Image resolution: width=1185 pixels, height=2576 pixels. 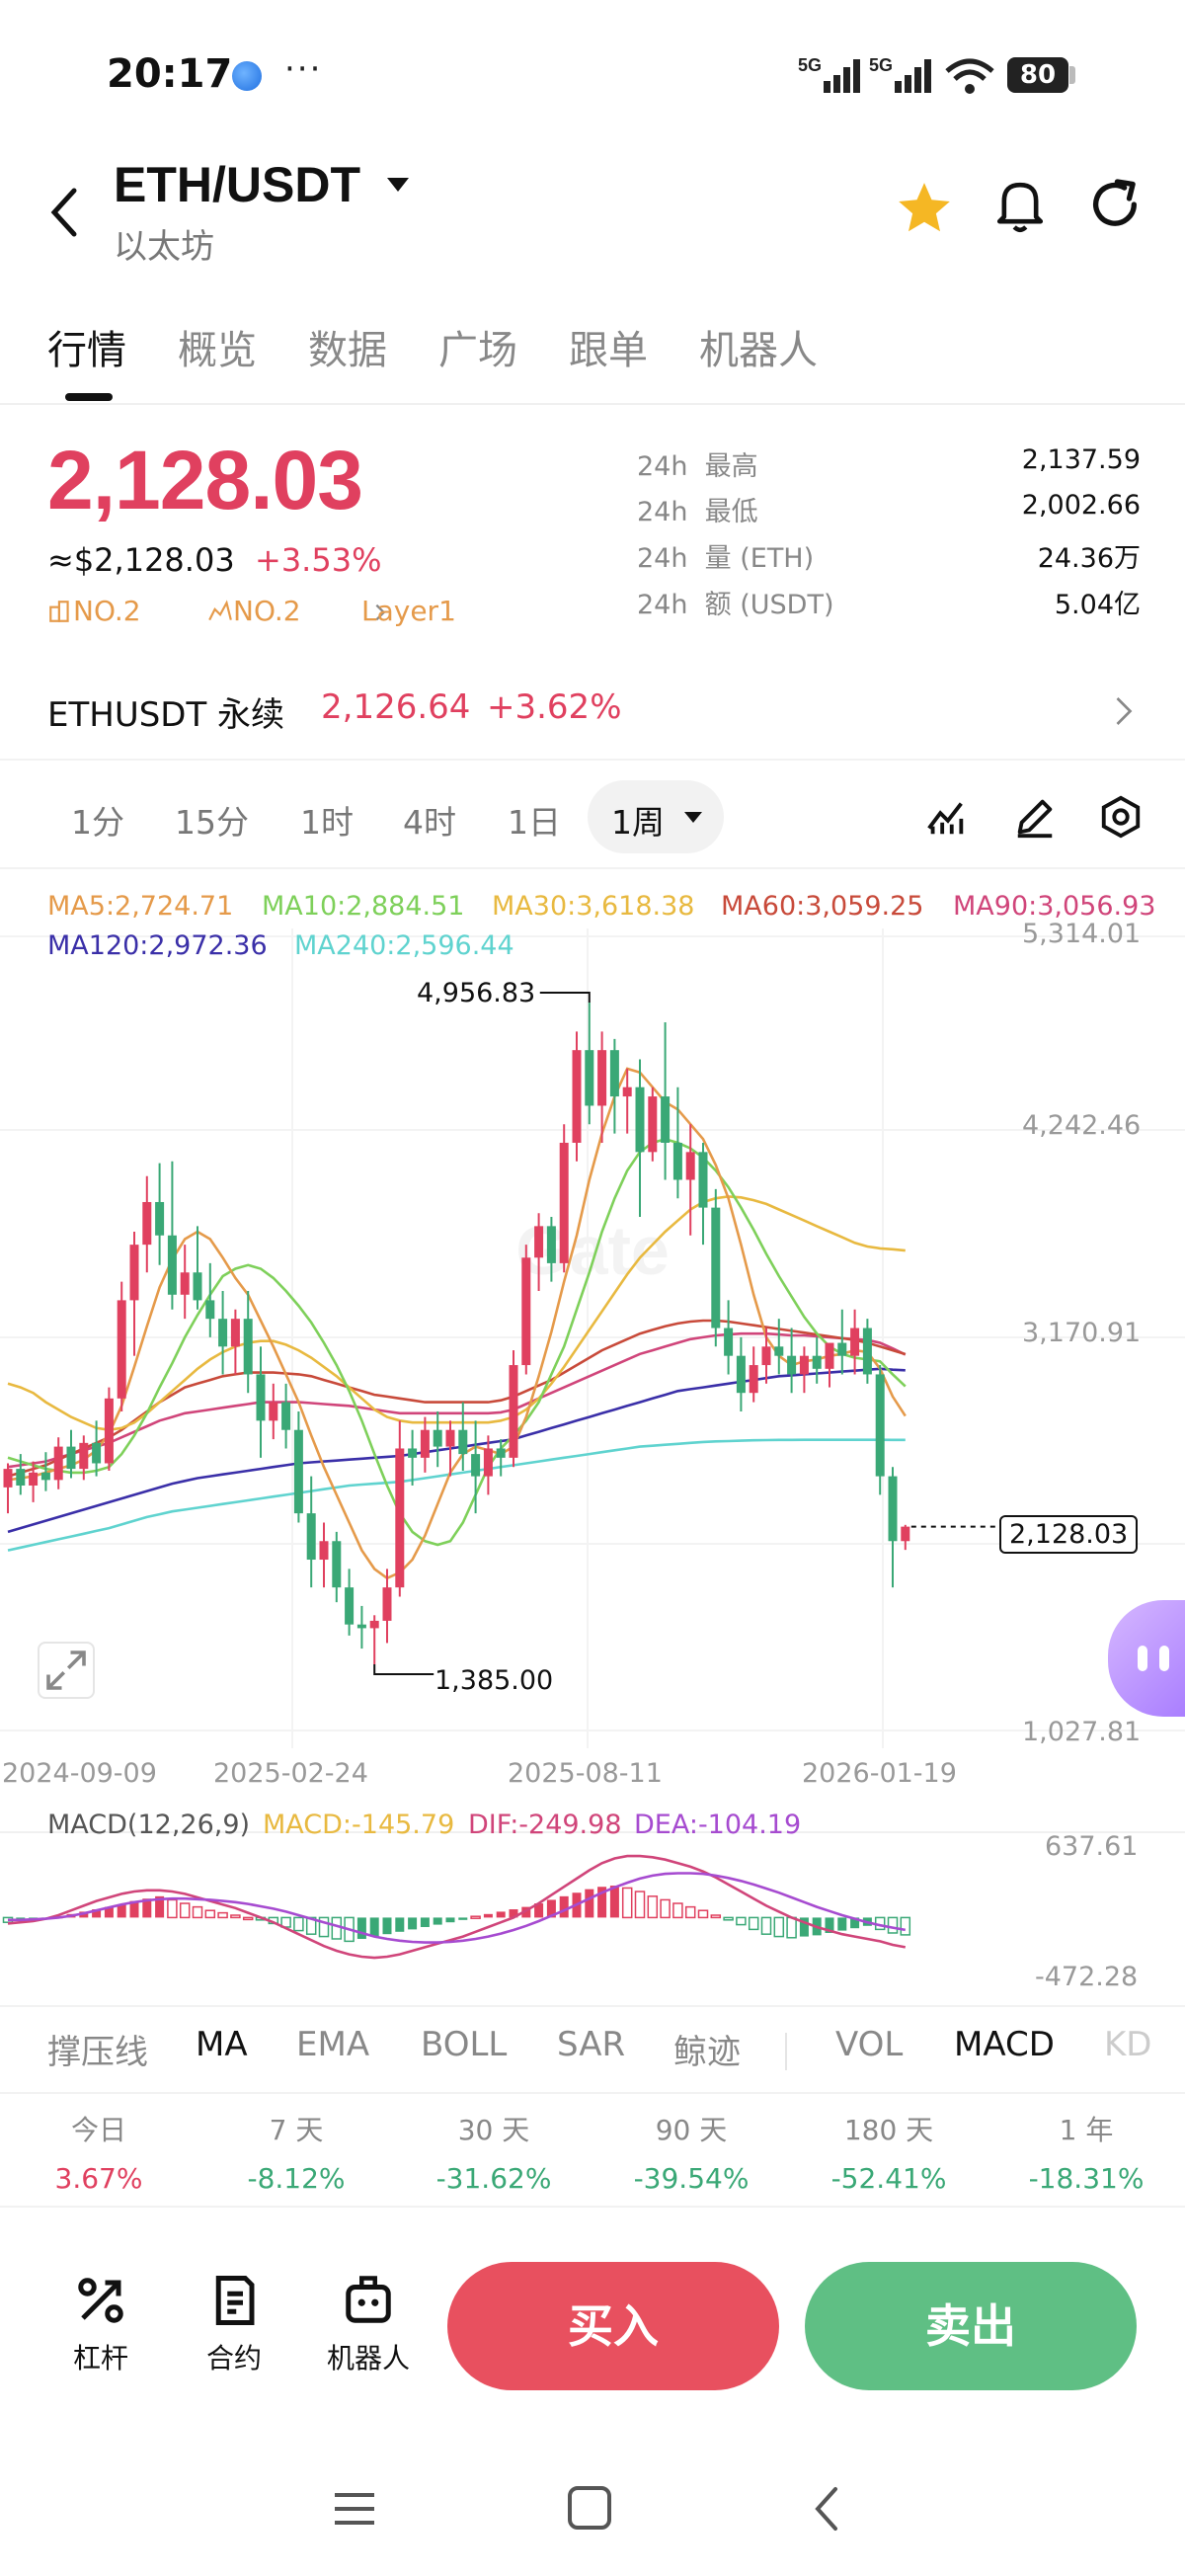 I want to click on tab-copy-trade: 跟单, so click(x=609, y=350).